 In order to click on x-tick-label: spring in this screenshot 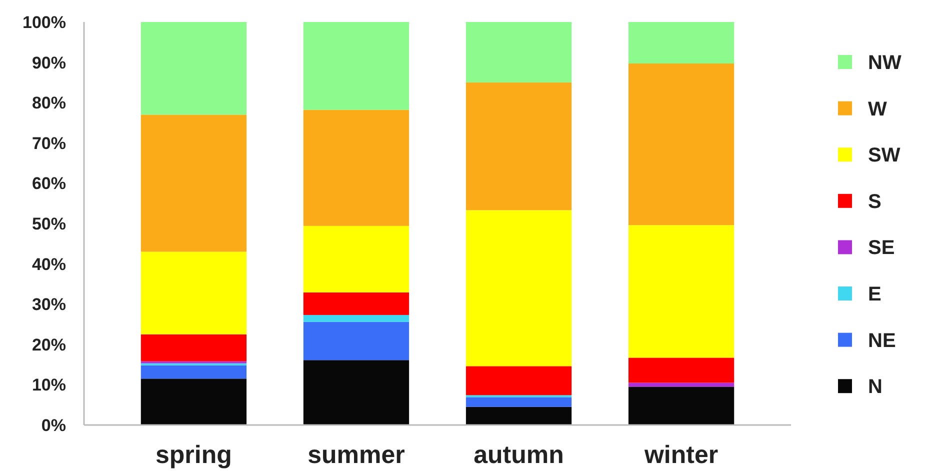, I will do `click(194, 455)`.